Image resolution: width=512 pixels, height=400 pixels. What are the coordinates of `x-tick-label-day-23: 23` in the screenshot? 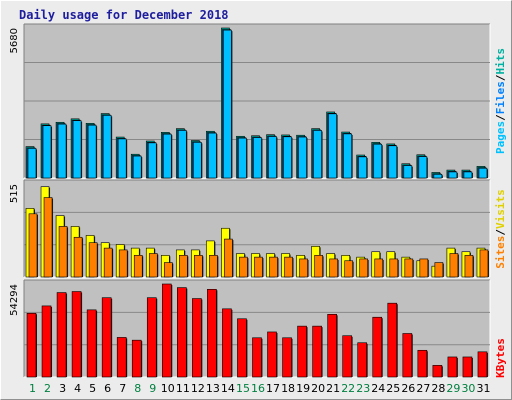 It's located at (363, 388).